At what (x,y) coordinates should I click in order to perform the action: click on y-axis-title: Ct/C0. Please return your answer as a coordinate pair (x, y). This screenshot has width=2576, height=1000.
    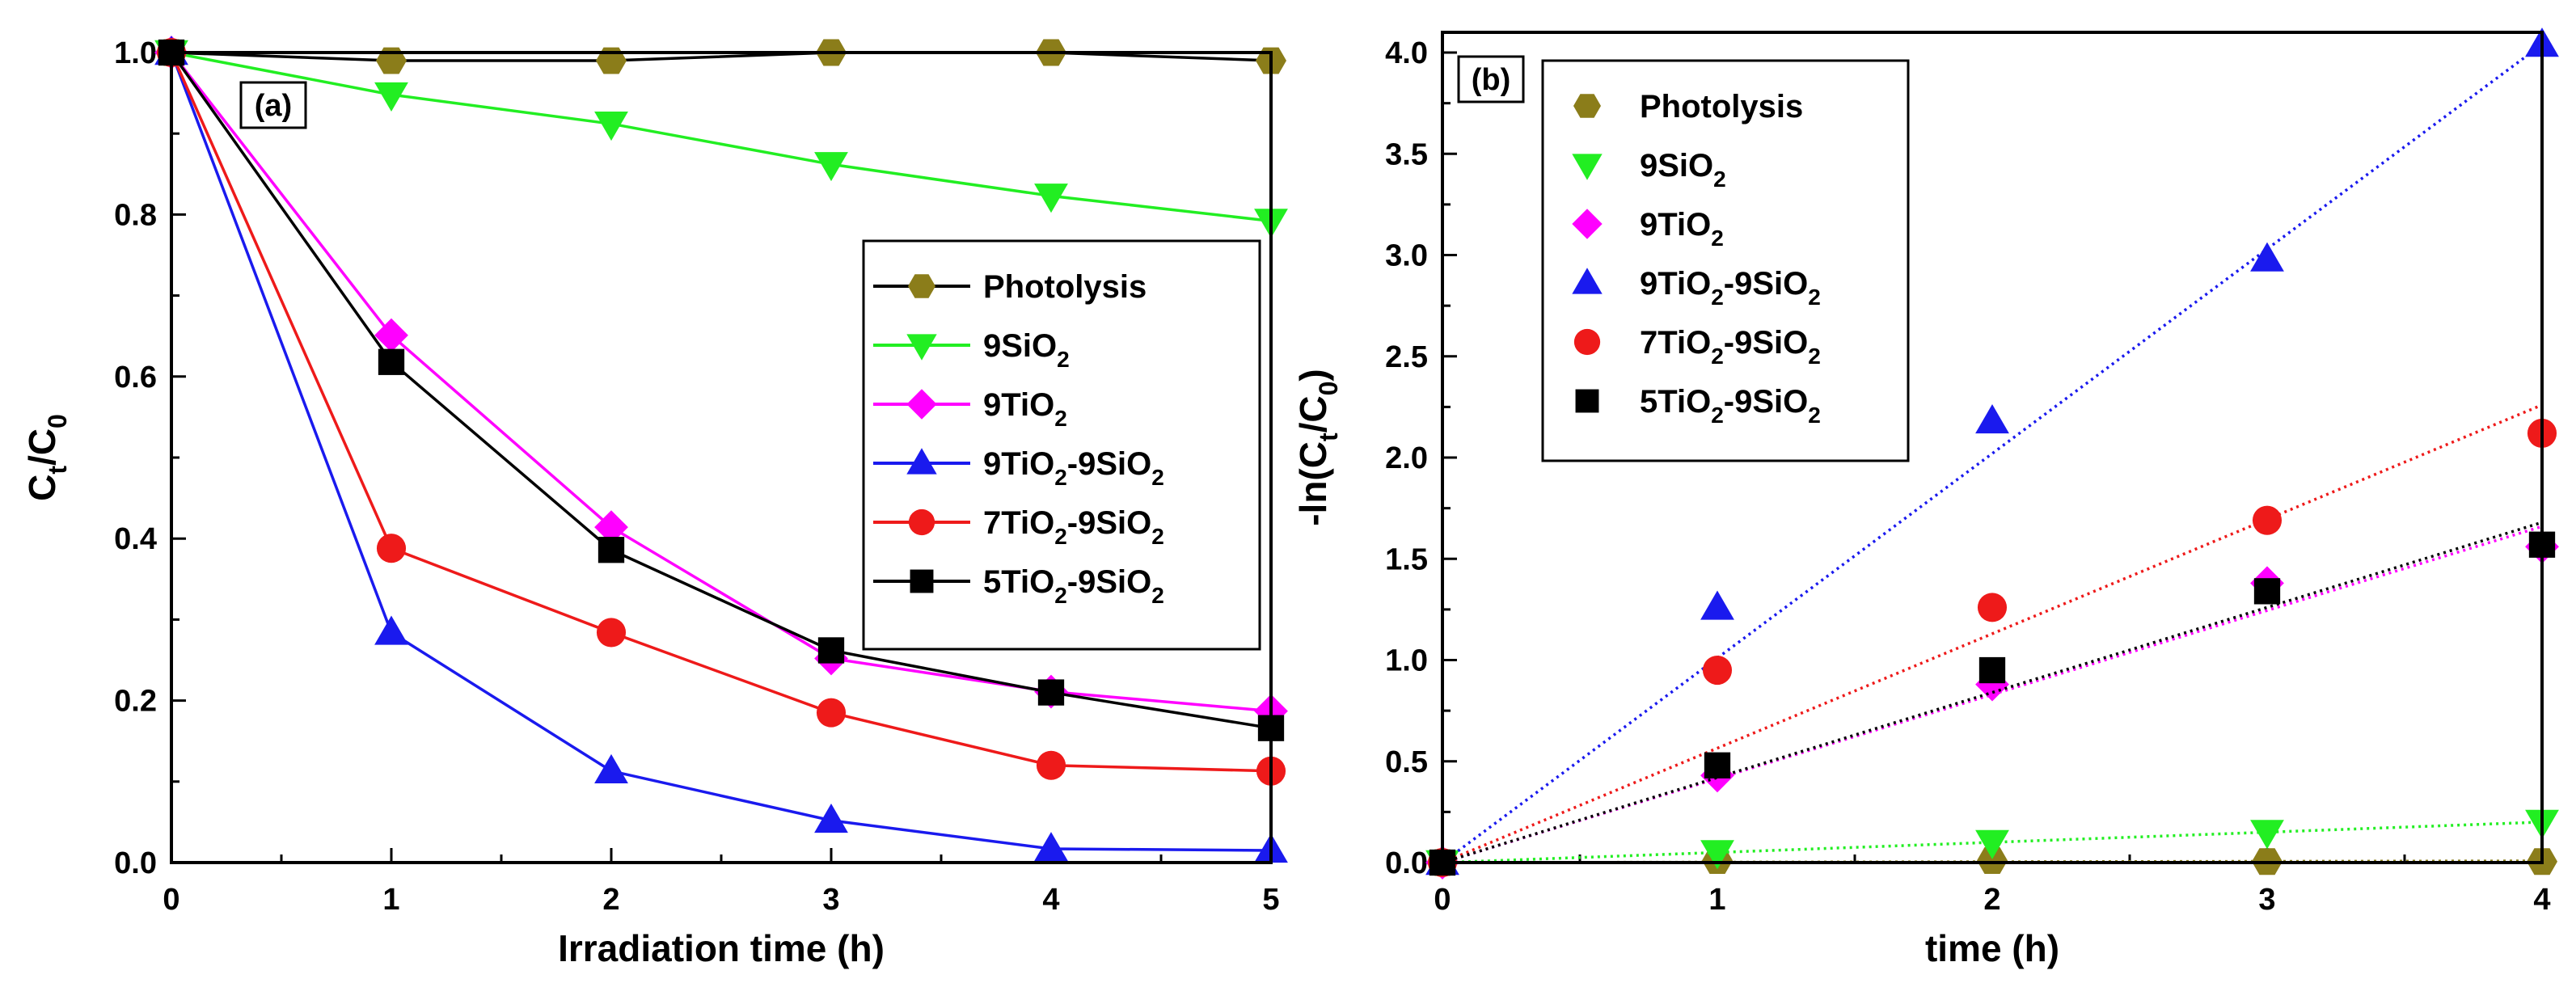
    Looking at the image, I should click on (46, 457).